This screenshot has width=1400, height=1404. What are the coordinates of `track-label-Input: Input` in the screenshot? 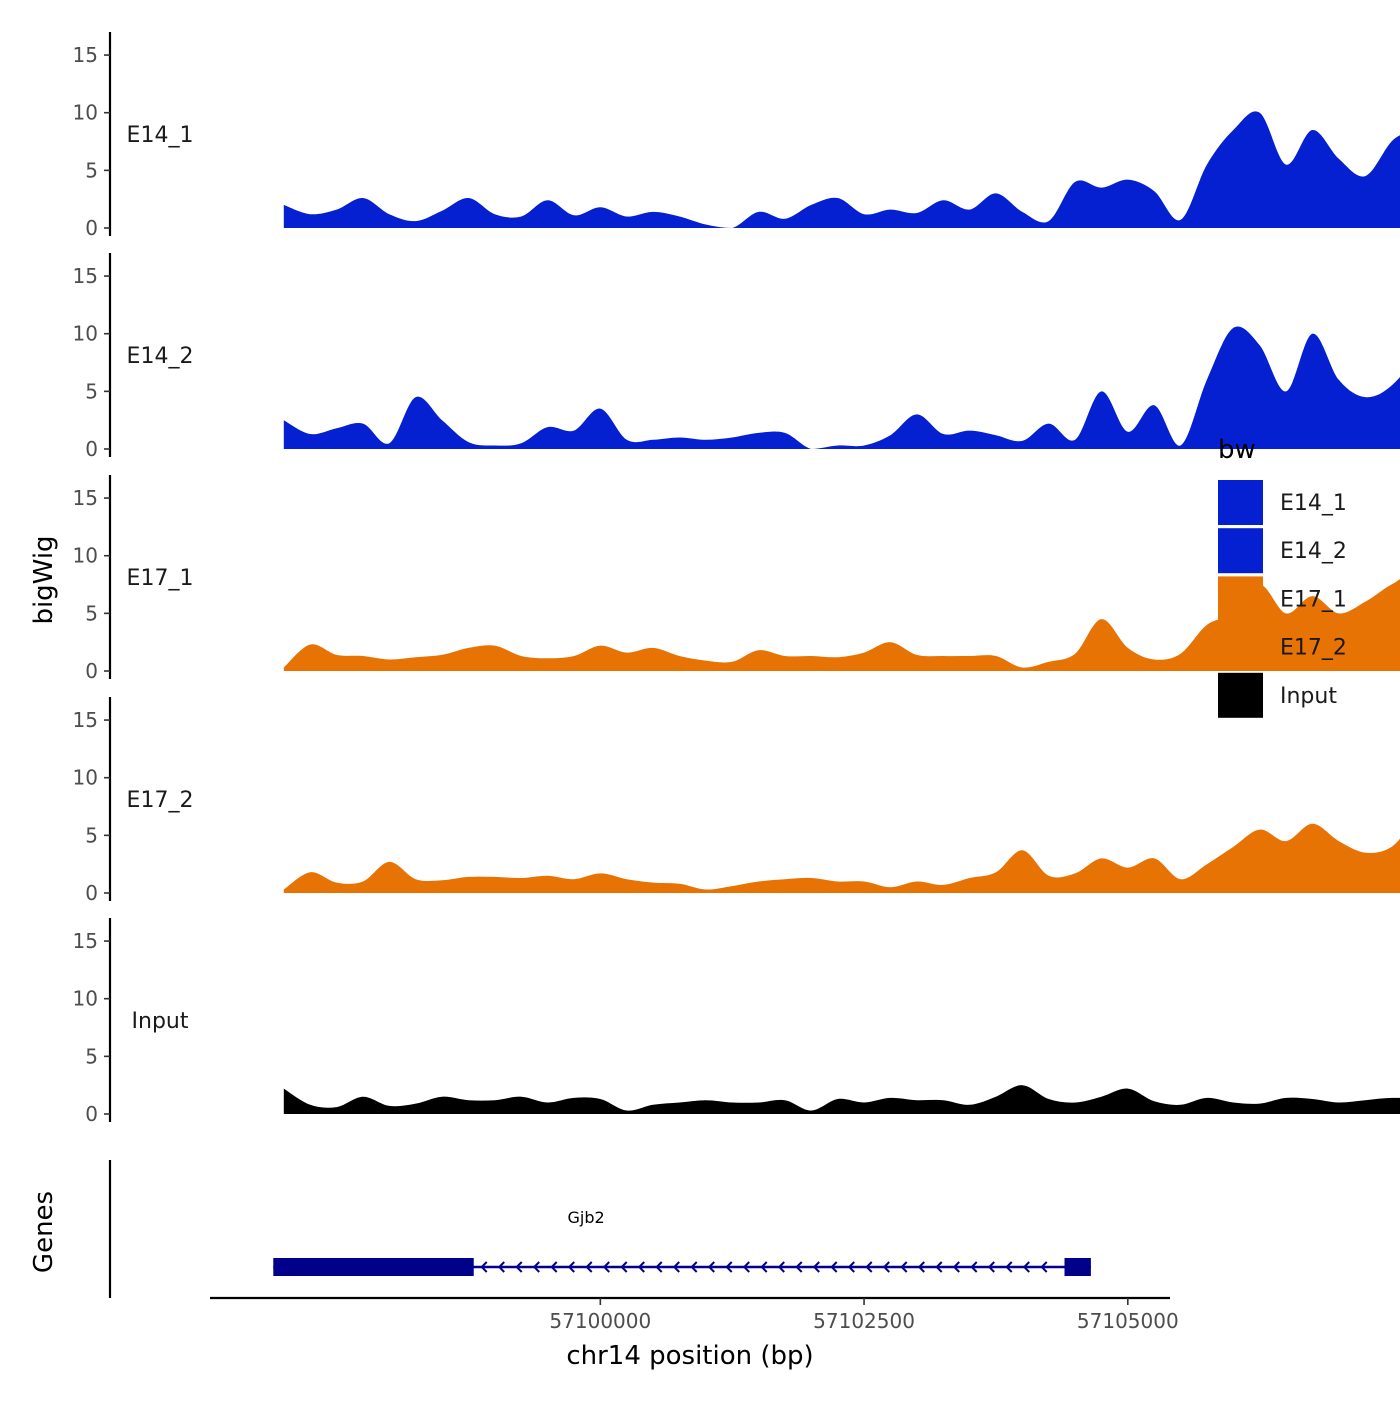 It's located at (160, 1021).